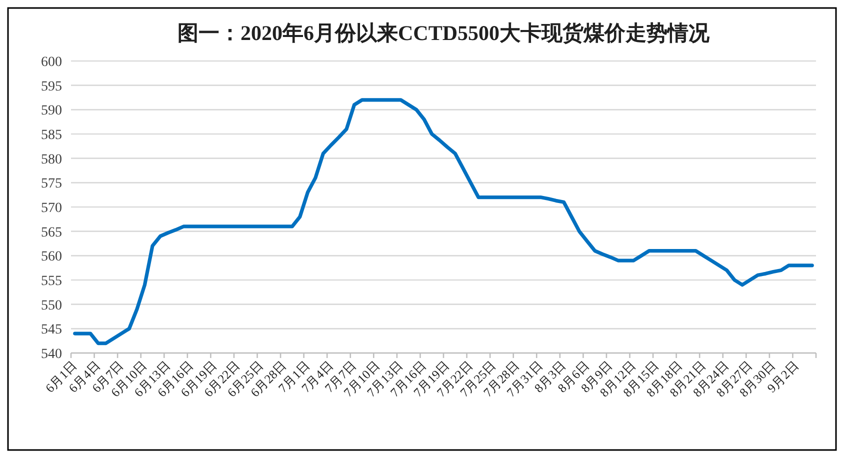  What do you see at coordinates (51, 135) in the screenshot?
I see `y-tick-label: 585` at bounding box center [51, 135].